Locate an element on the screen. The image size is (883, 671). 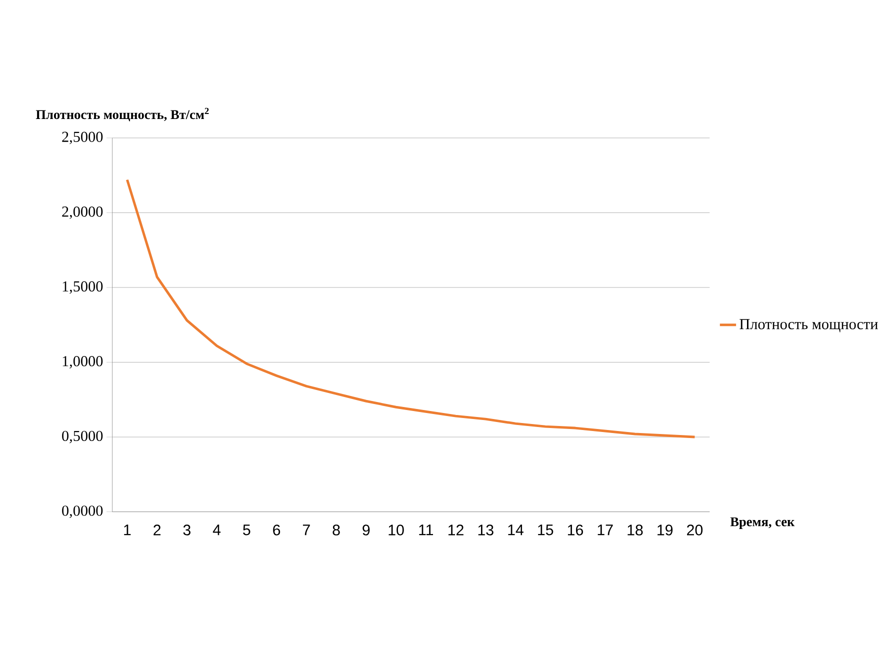
x-tick-label: 15 is located at coordinates (546, 530).